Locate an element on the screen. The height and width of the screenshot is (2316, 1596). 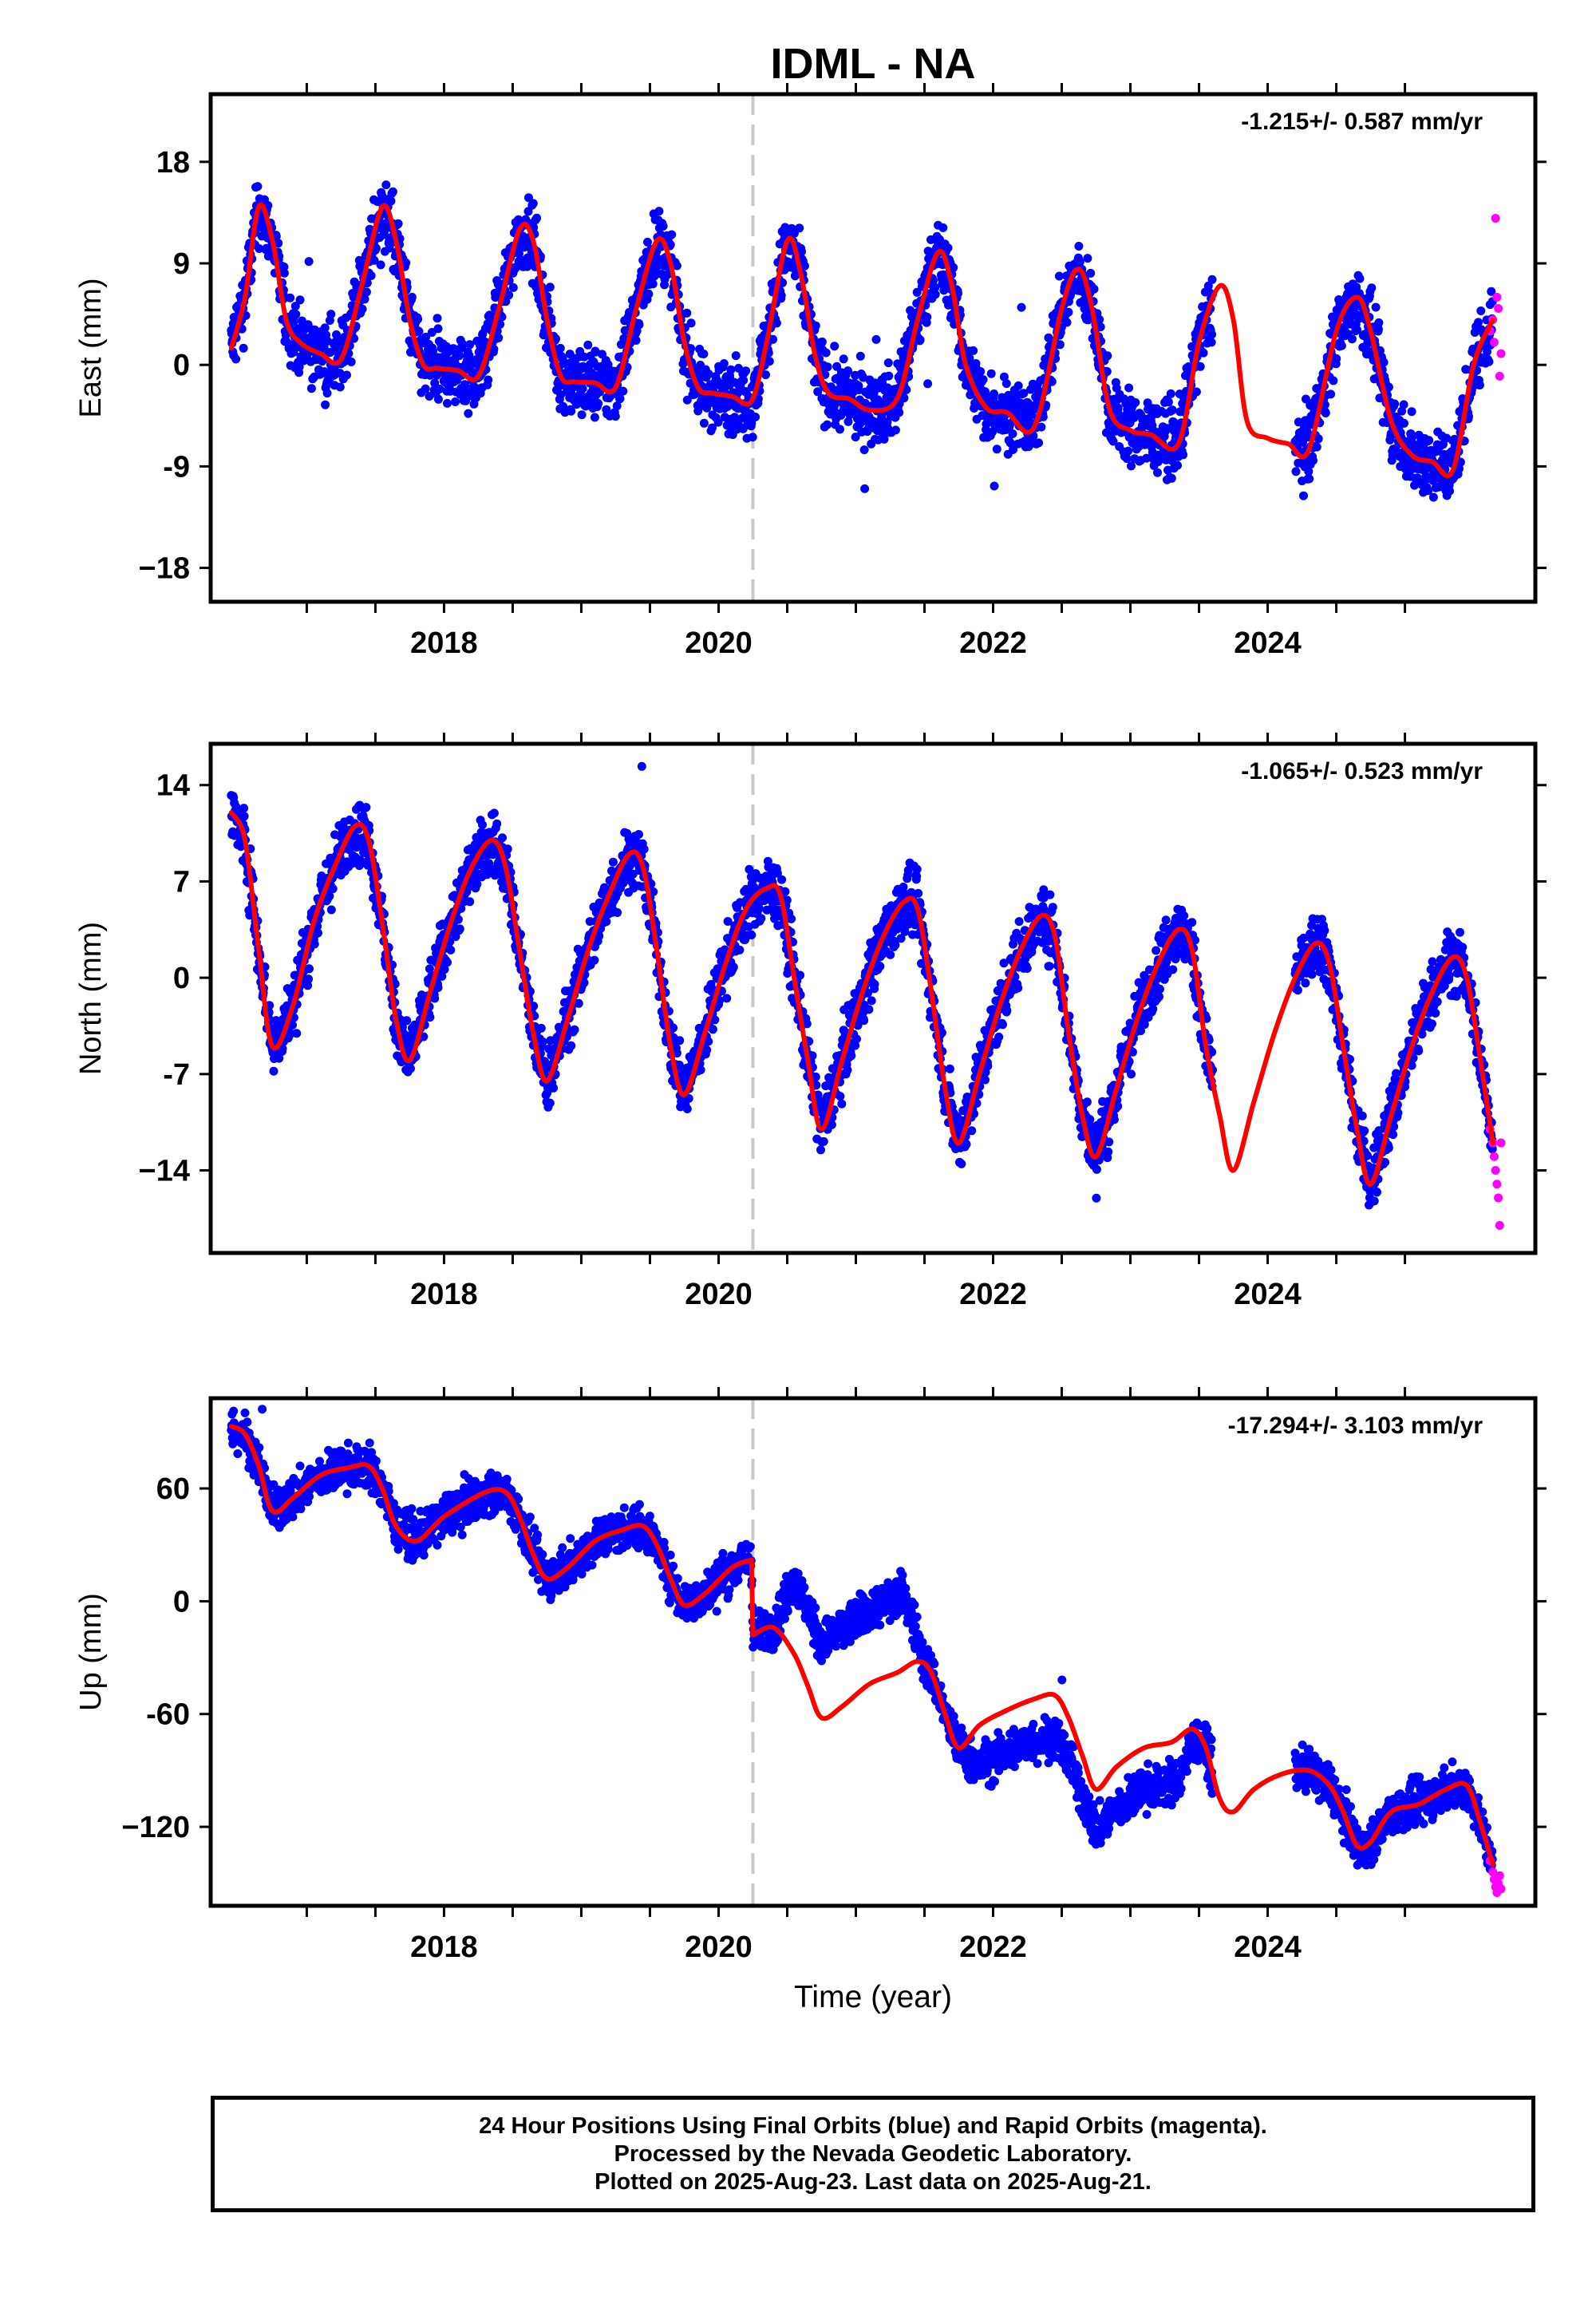
x-tick-label: 2018 is located at coordinates (444, 643).